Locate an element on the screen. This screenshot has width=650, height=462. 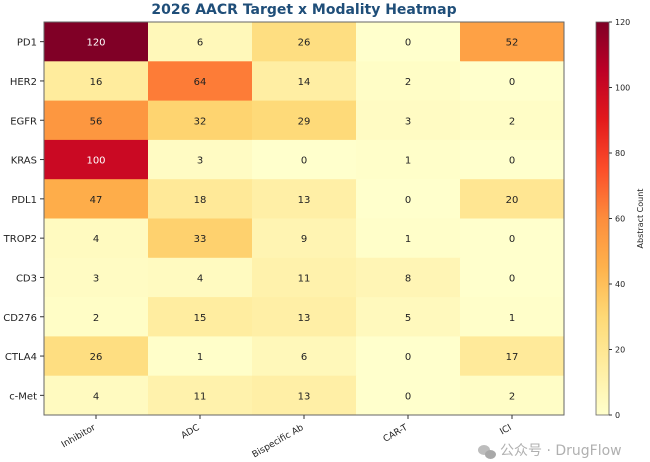
cell-label: 29 is located at coordinates (304, 121).